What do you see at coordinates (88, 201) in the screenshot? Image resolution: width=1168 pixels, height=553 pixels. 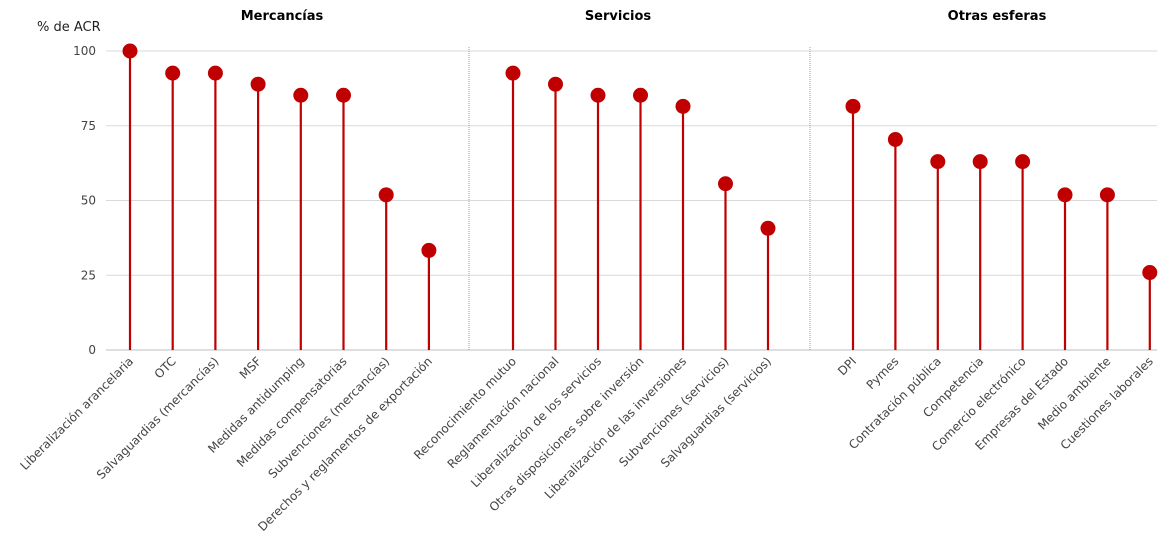 I see `y-tick-label: 50` at bounding box center [88, 201].